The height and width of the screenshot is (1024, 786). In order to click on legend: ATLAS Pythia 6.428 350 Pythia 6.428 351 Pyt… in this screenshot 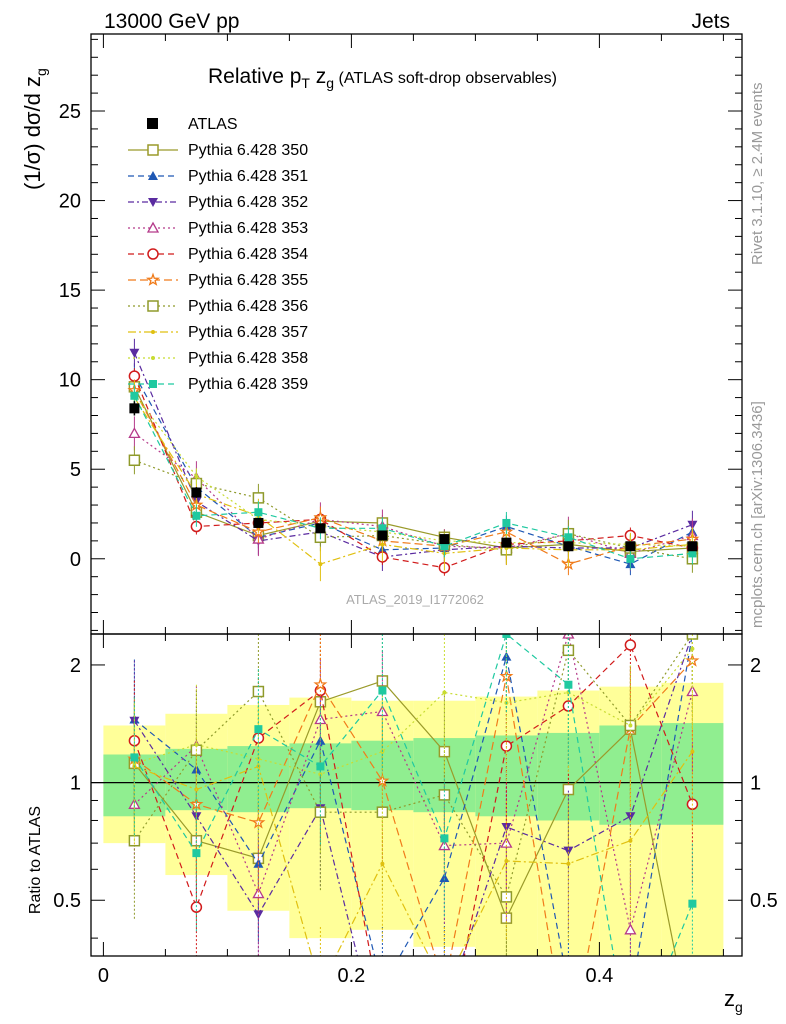, I will do `click(218, 254)`.